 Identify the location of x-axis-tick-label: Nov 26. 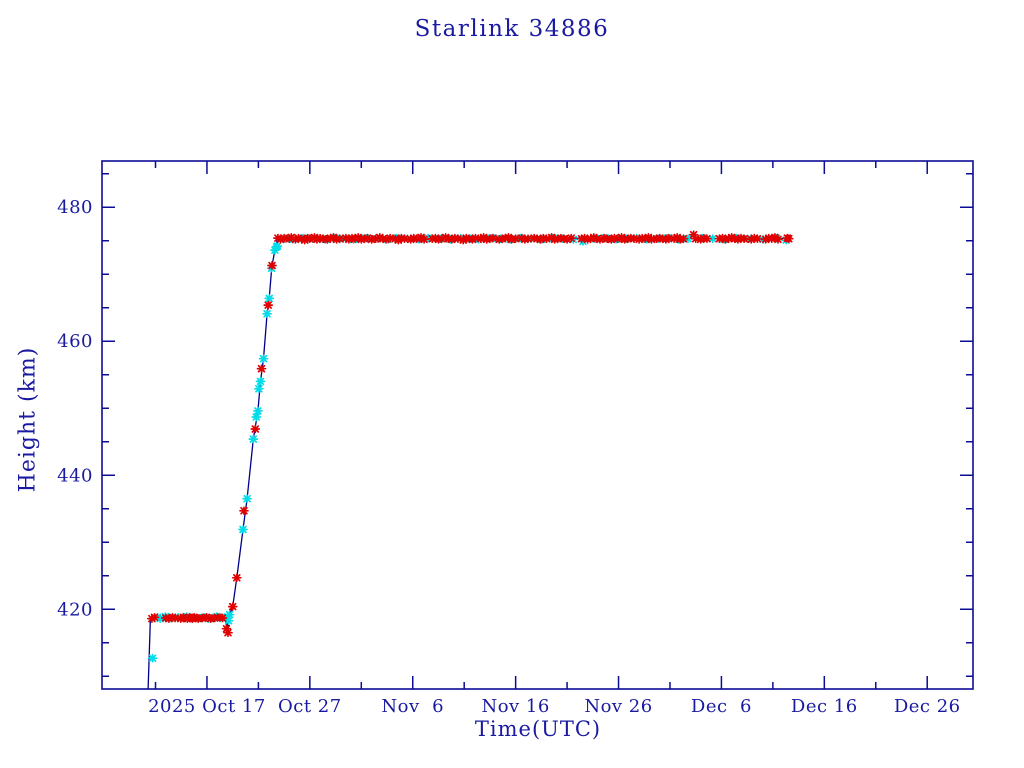
(618, 706).